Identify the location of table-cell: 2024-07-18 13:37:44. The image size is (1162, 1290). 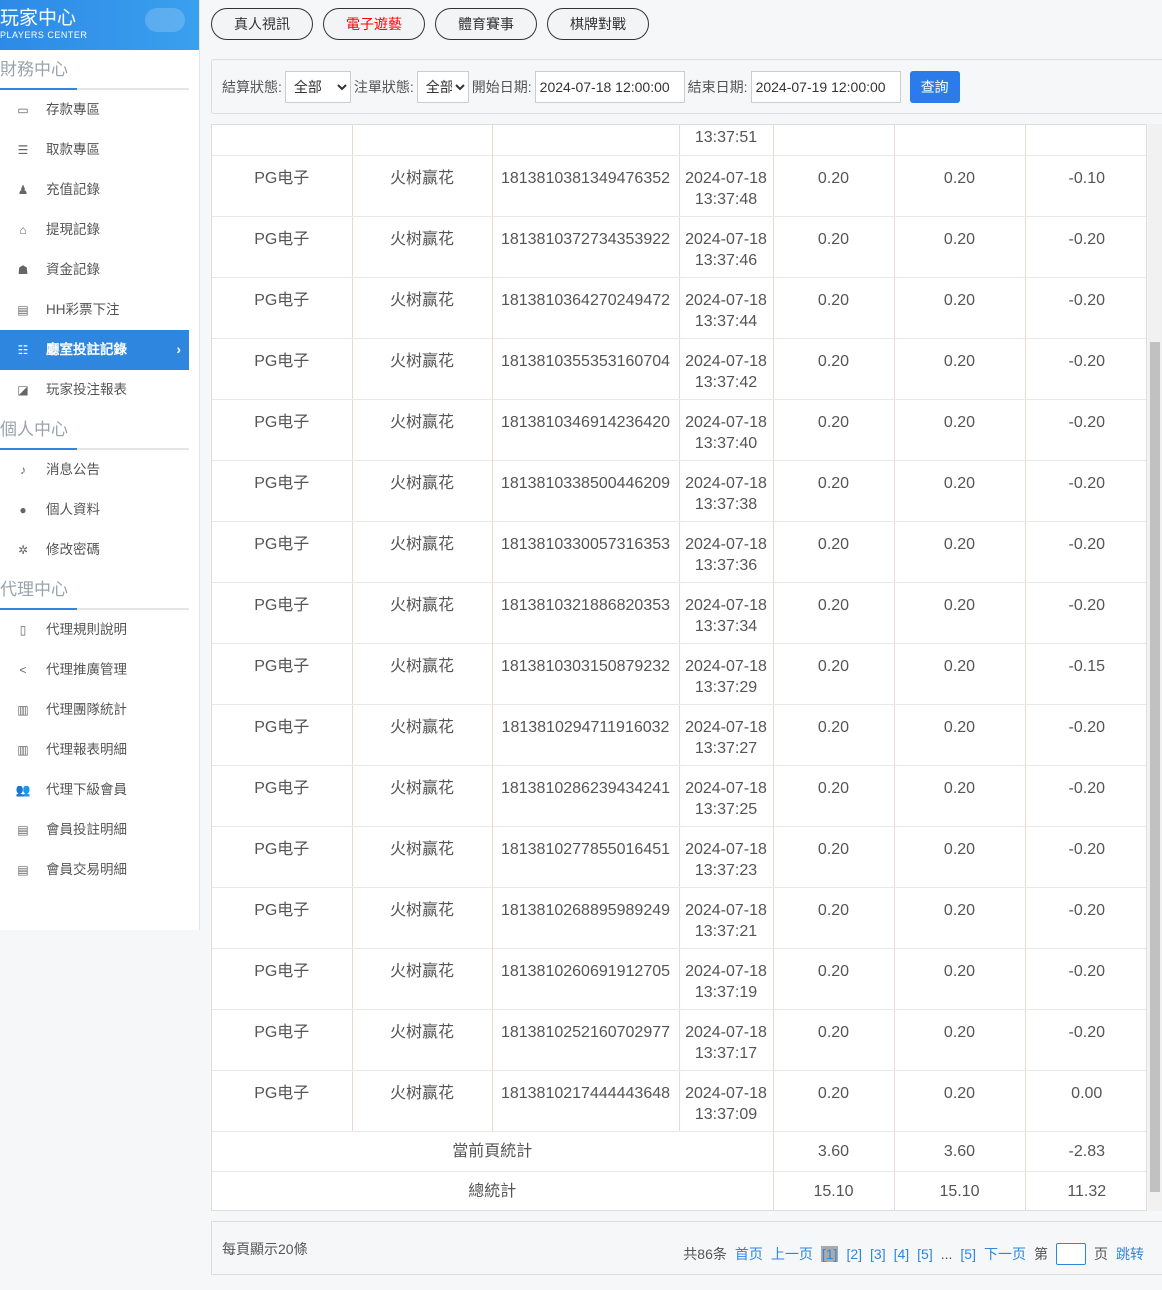
(726, 308).